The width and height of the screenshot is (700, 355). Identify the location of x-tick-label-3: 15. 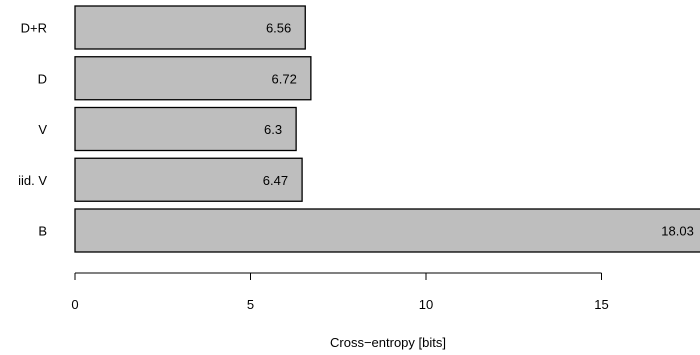
(601, 304).